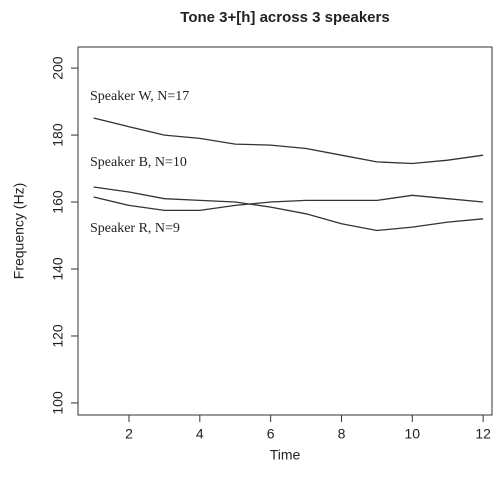  What do you see at coordinates (200, 434) in the screenshot?
I see `x-tick-label: 4` at bounding box center [200, 434].